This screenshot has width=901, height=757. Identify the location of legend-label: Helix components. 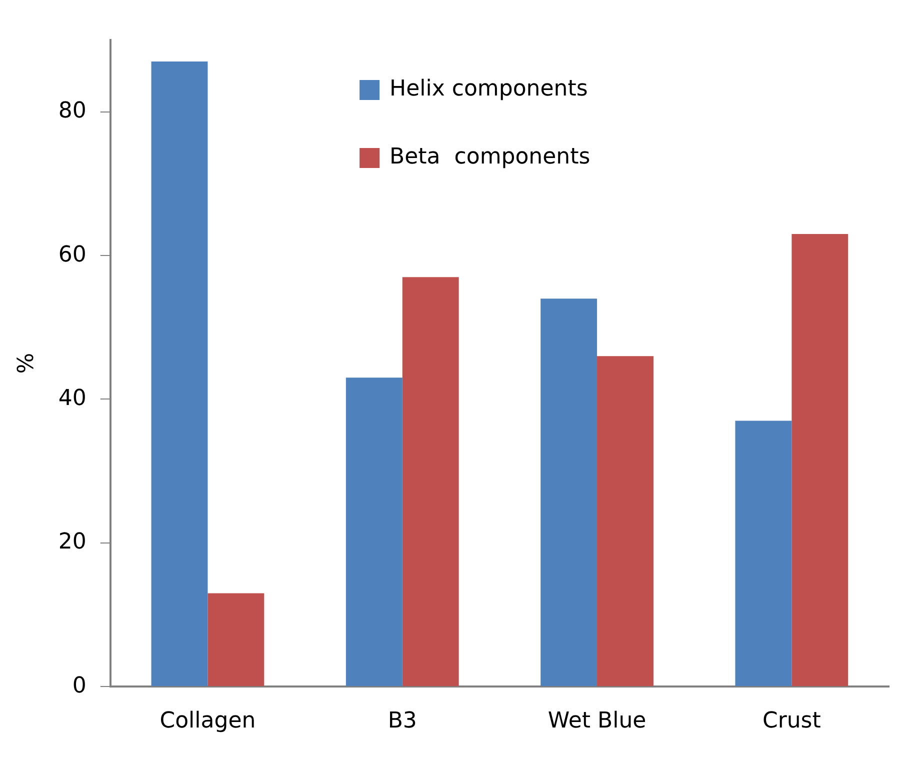
(489, 89).